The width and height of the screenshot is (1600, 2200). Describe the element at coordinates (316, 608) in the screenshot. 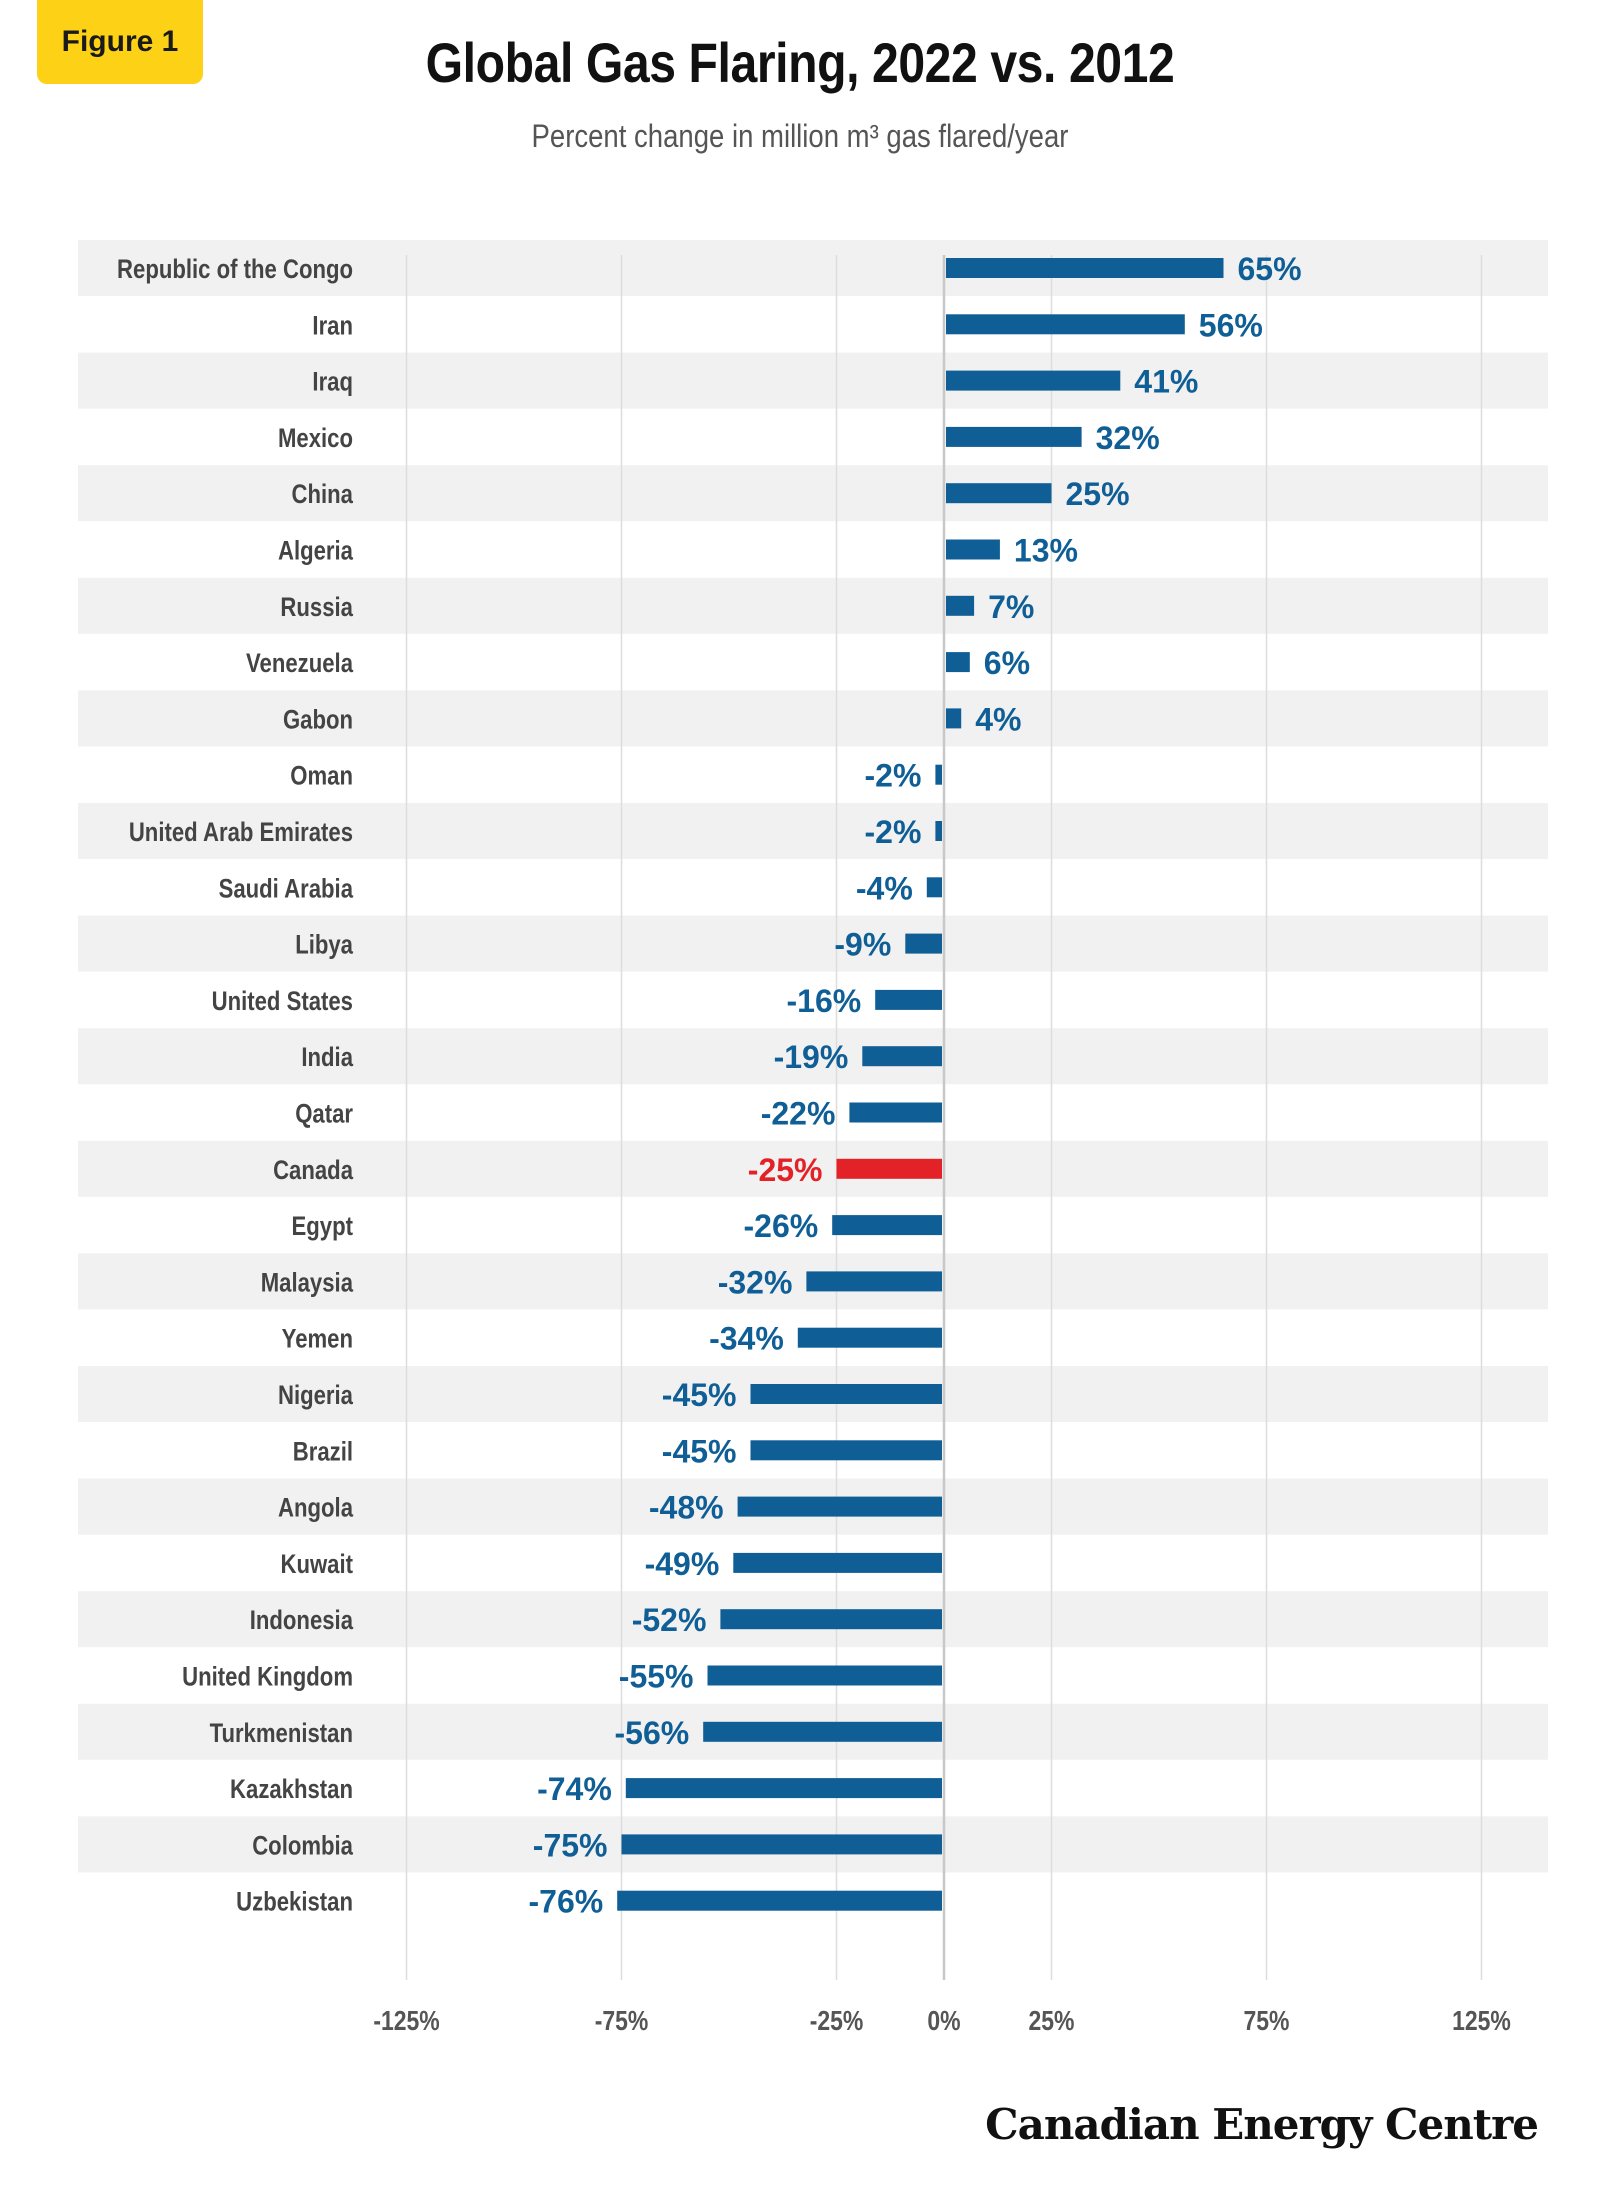

I see `category-label: Russia` at that location.